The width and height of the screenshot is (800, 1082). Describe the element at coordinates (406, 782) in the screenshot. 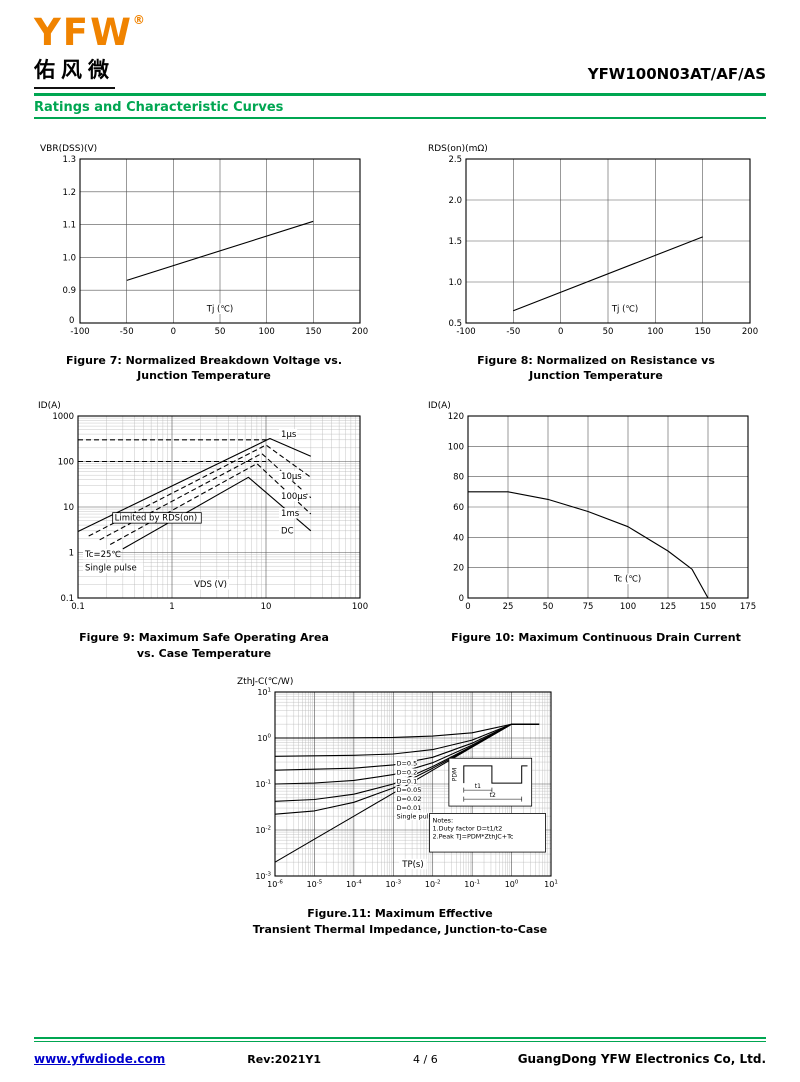

I see `svg-text: D=0.1` at that location.